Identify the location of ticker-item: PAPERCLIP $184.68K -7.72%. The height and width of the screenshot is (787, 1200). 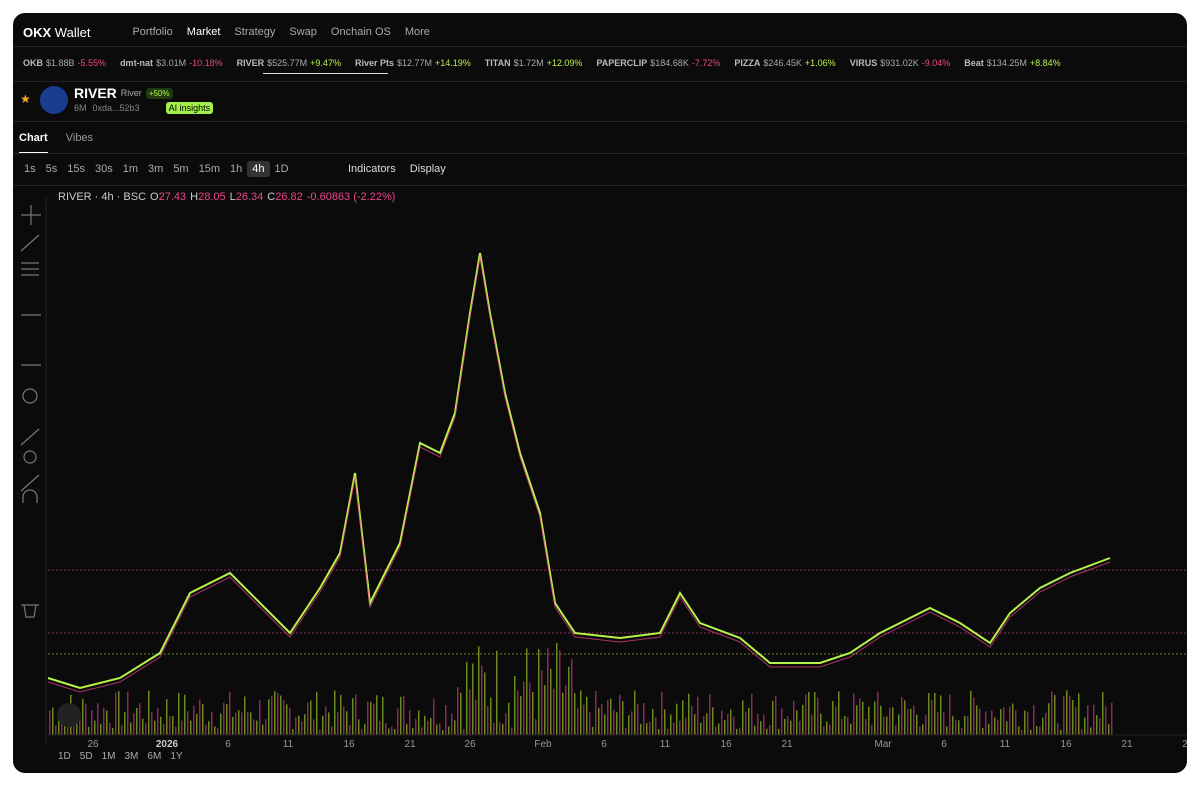
(658, 63).